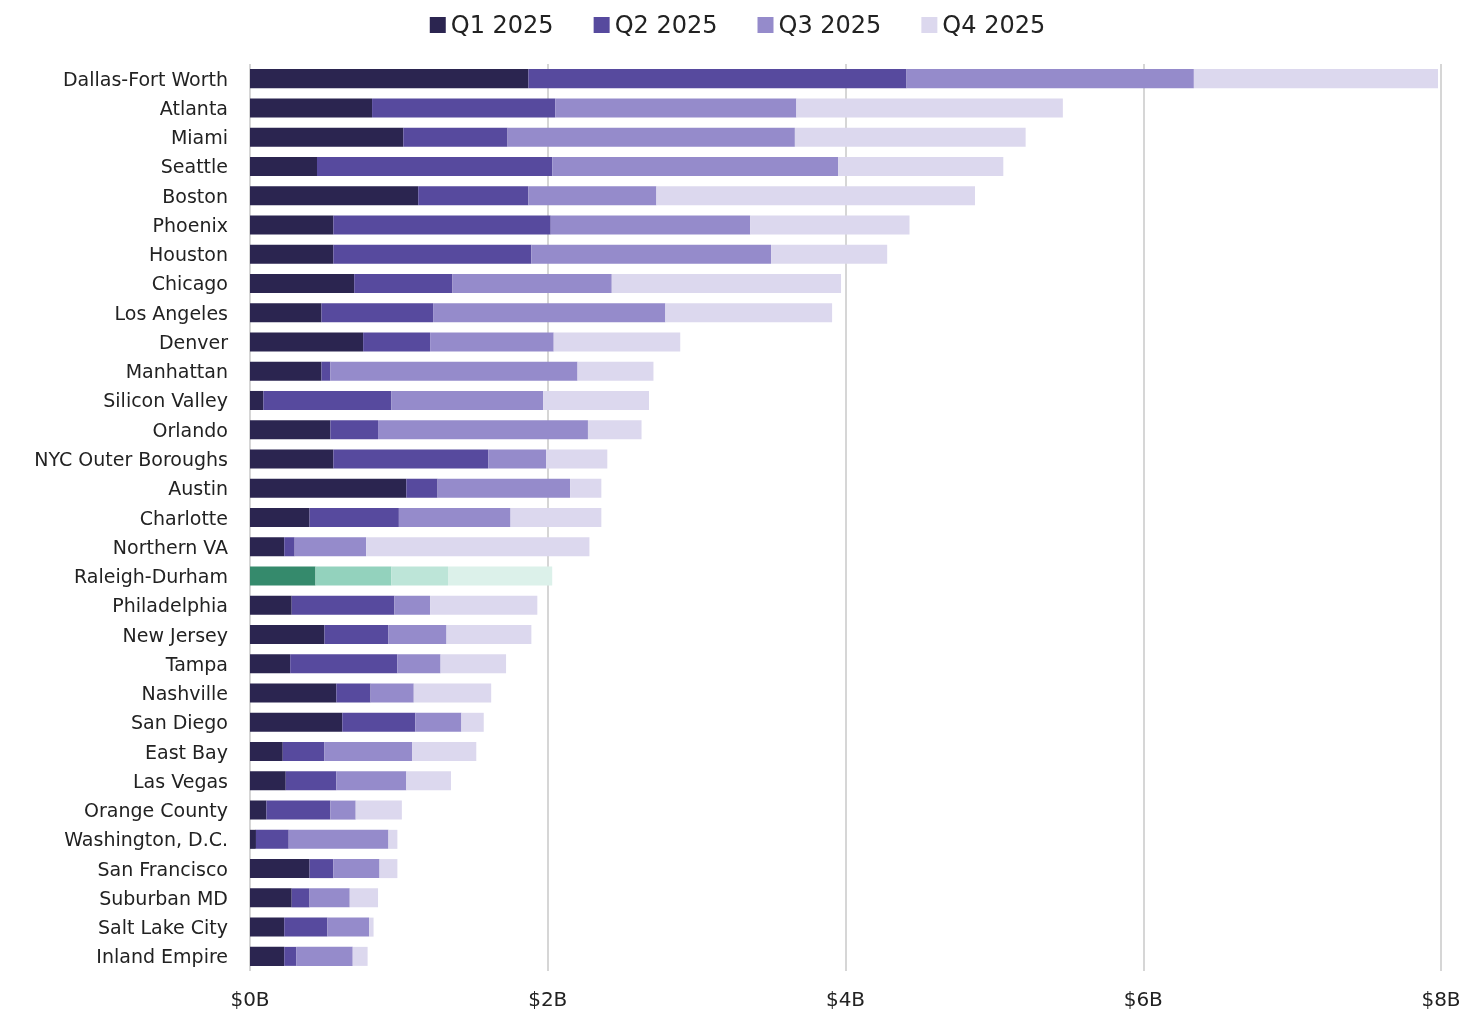  I want to click on y-tick-label: Washington, D.C., so click(146, 839).